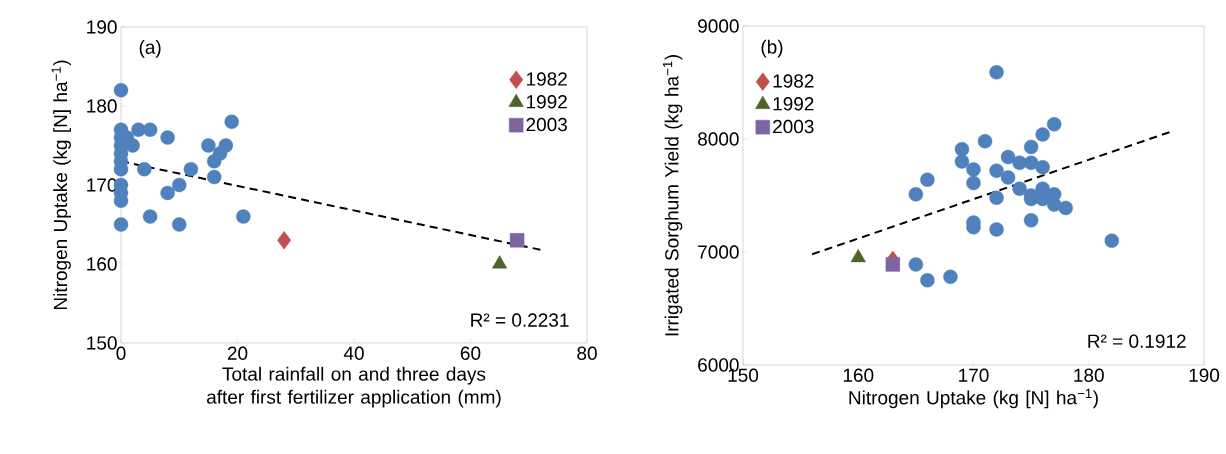  I want to click on x-tick-label: 170, so click(974, 375).